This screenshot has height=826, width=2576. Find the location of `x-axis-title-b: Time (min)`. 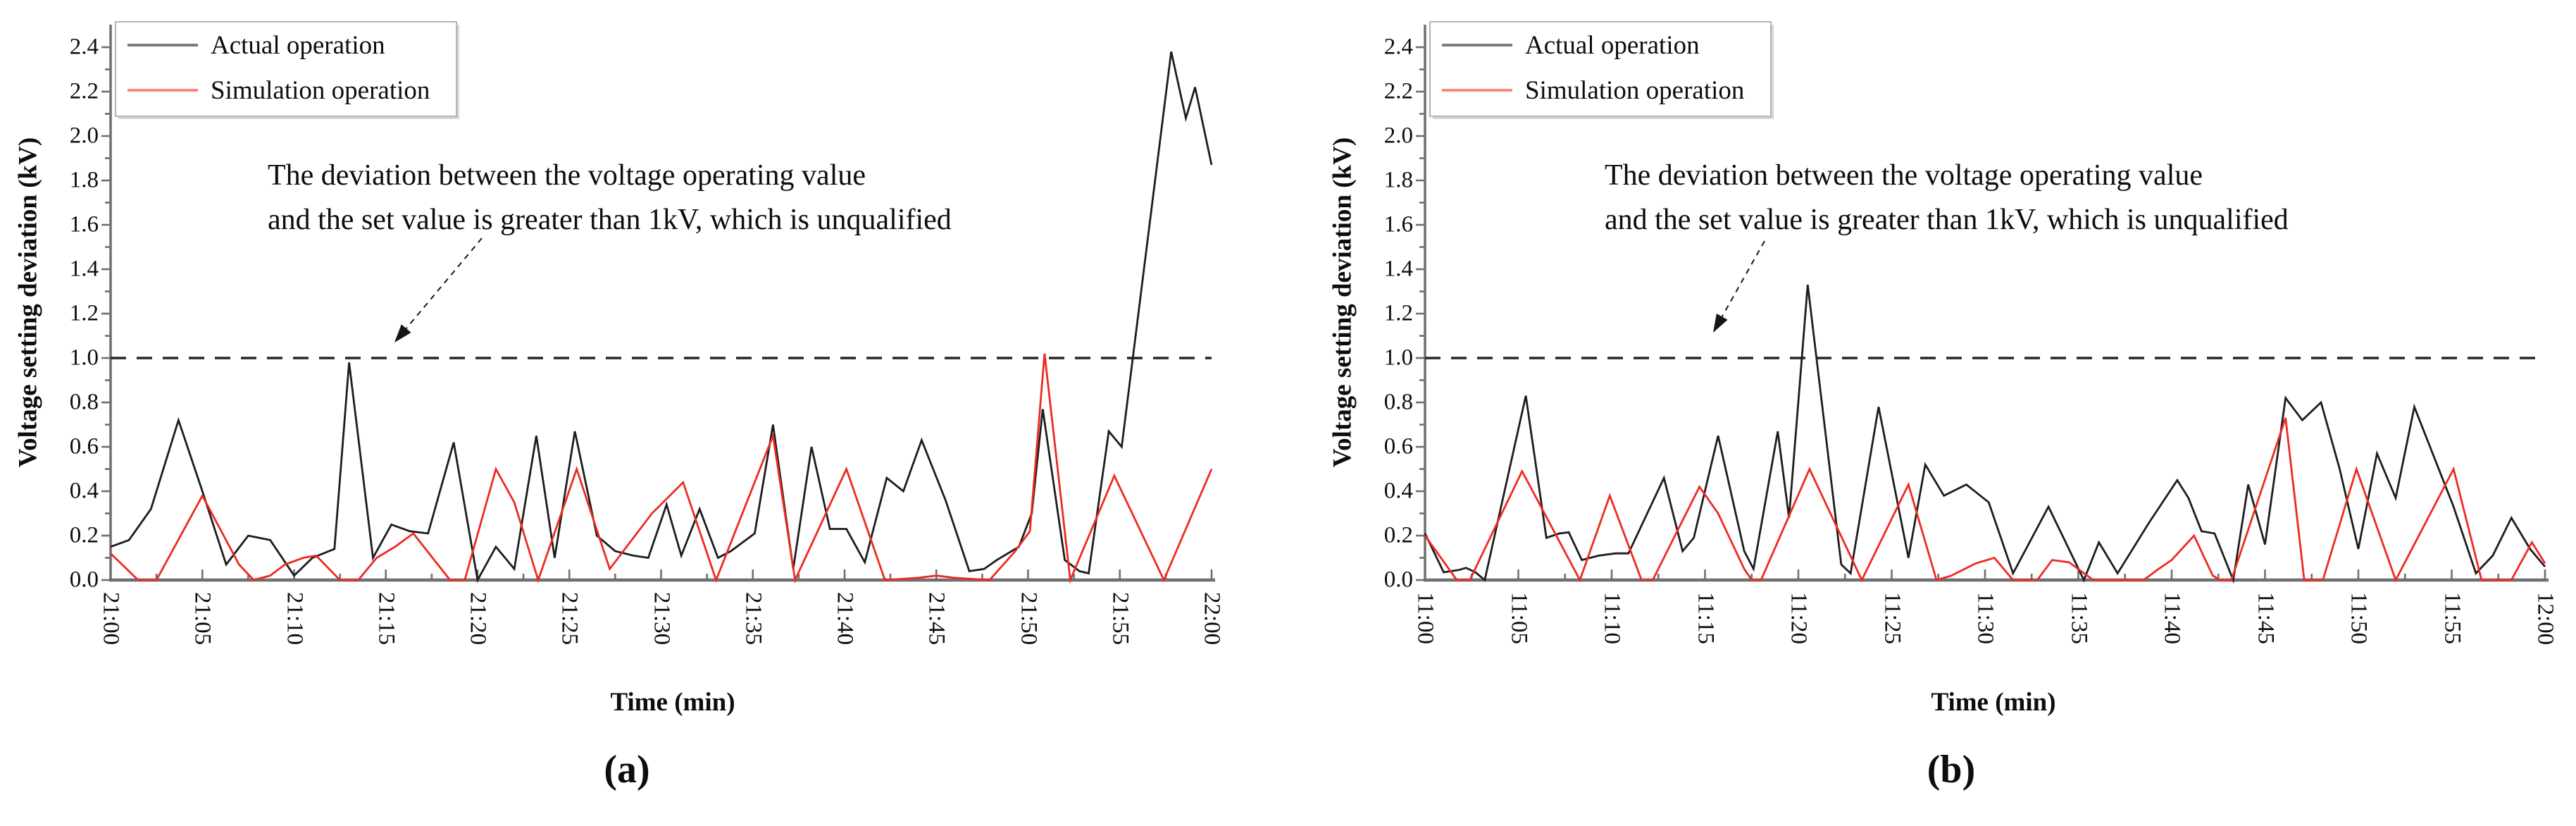

x-axis-title-b: Time (min) is located at coordinates (1993, 702).